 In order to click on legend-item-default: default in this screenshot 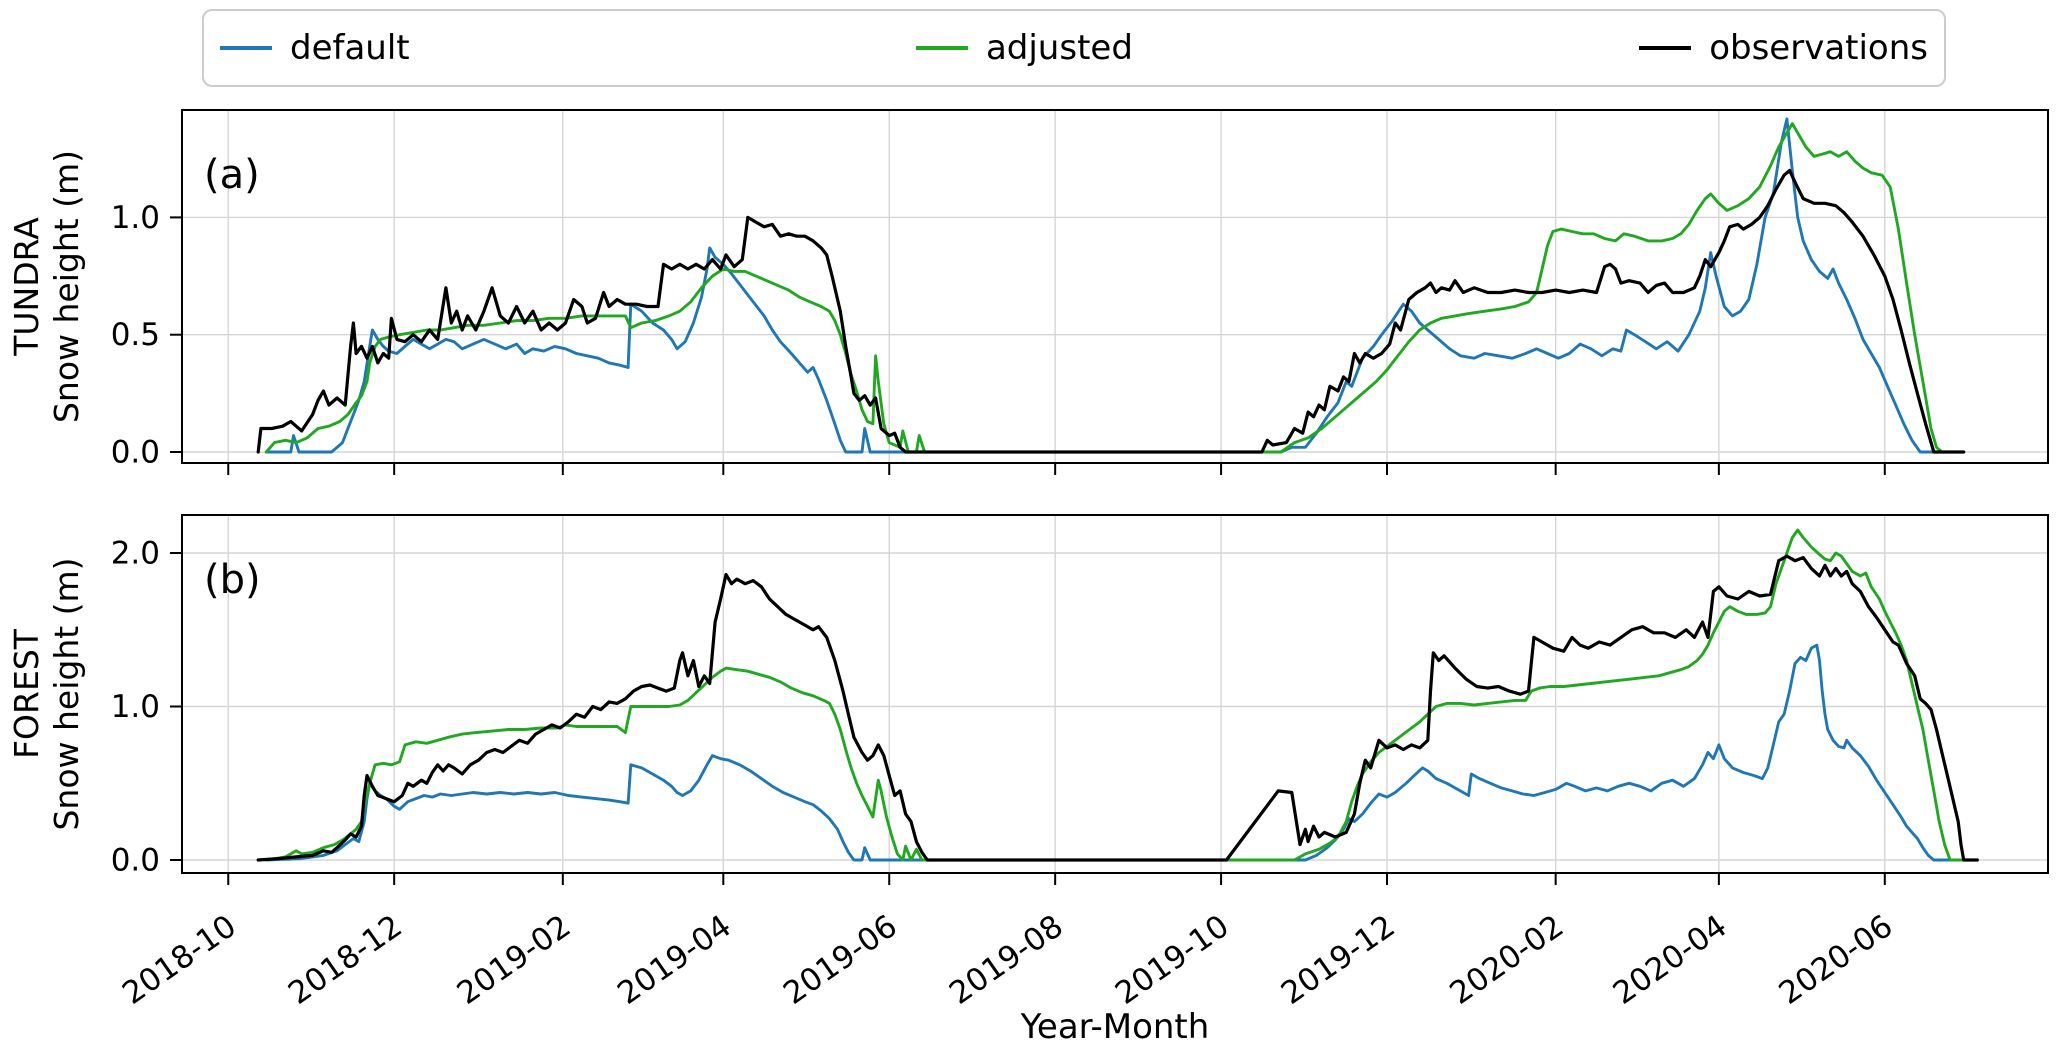, I will do `click(315, 48)`.